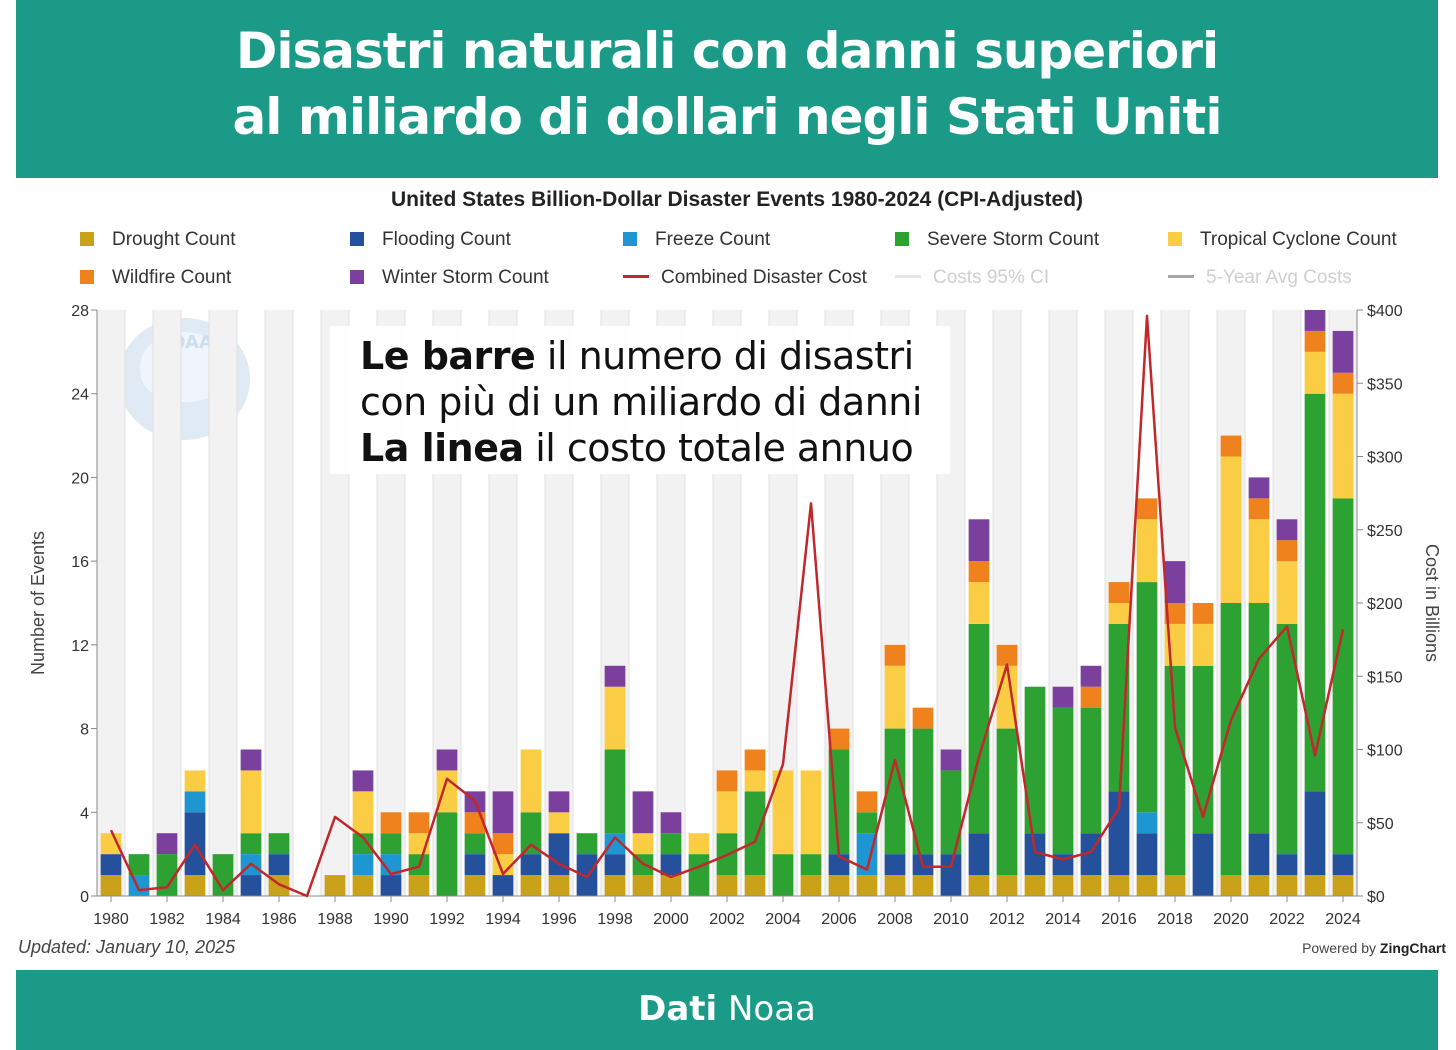 The height and width of the screenshot is (1050, 1456). I want to click on legend-item-costs-95-ci: Costs 95% CI, so click(972, 278).